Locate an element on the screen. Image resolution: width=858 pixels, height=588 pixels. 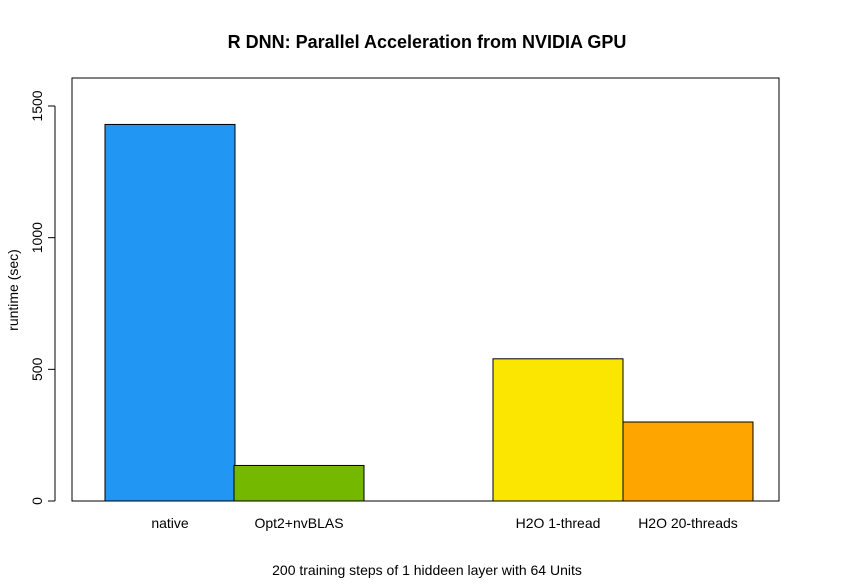
x-tick-label: native is located at coordinates (170, 523).